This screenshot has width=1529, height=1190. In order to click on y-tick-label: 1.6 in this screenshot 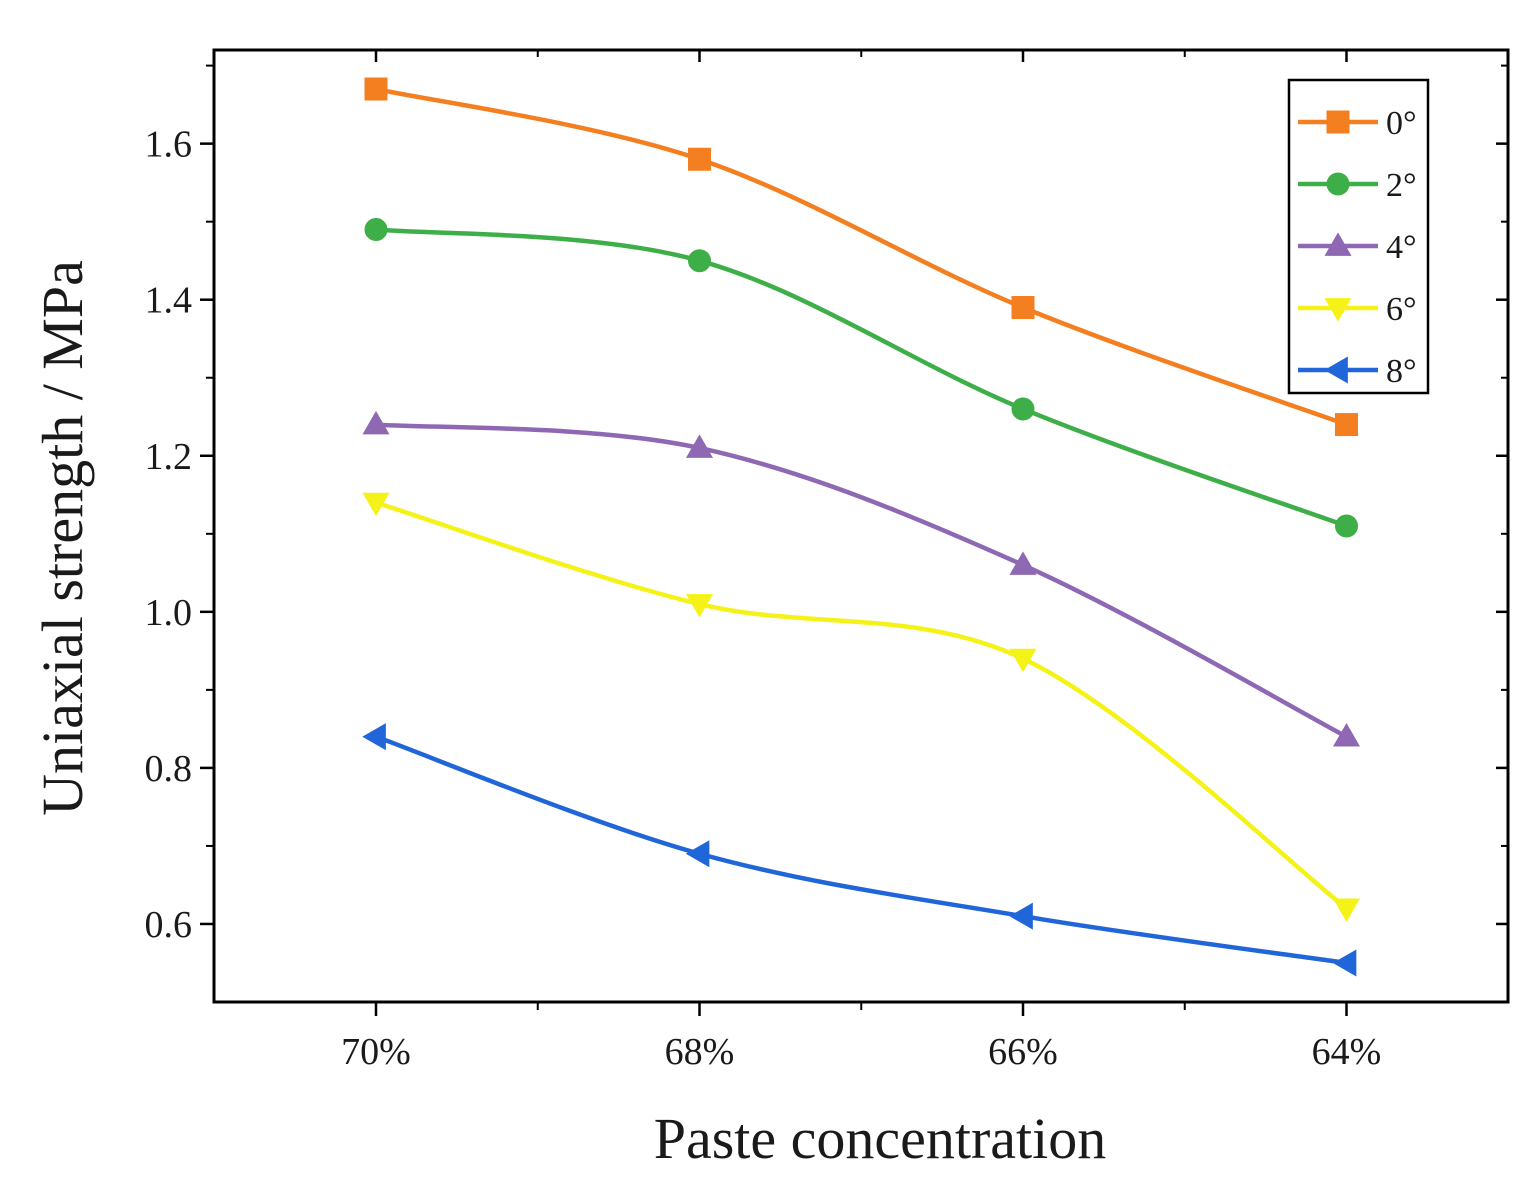, I will do `click(169, 145)`.